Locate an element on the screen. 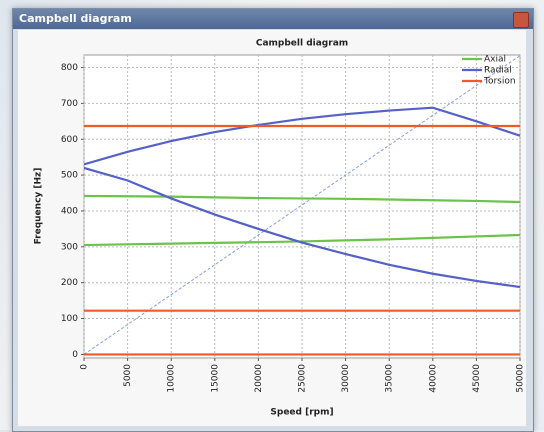 Image resolution: width=544 pixels, height=432 pixels. x-tick-label: 10000 is located at coordinates (172, 378).